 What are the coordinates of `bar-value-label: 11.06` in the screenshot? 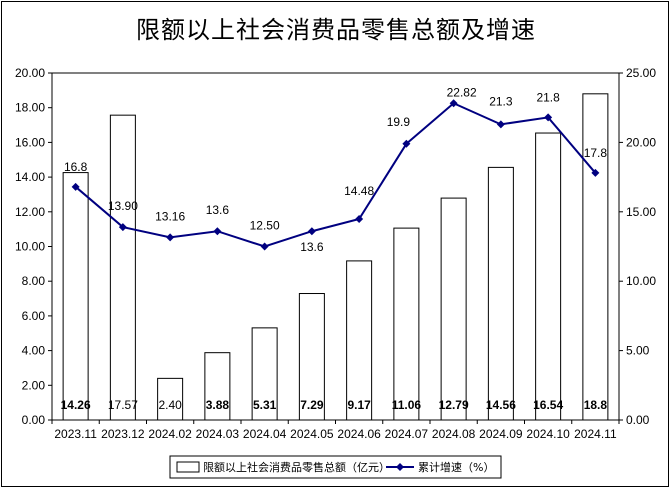 It's located at (407, 405).